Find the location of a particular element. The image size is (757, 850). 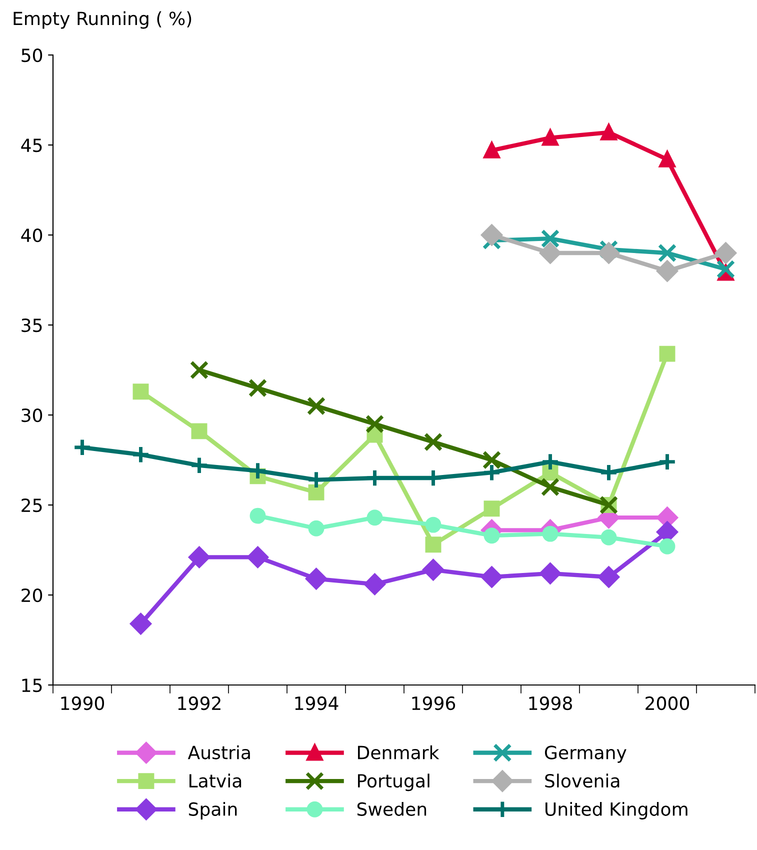

y-axis-title: Empty Running ( %) is located at coordinates (103, 20).